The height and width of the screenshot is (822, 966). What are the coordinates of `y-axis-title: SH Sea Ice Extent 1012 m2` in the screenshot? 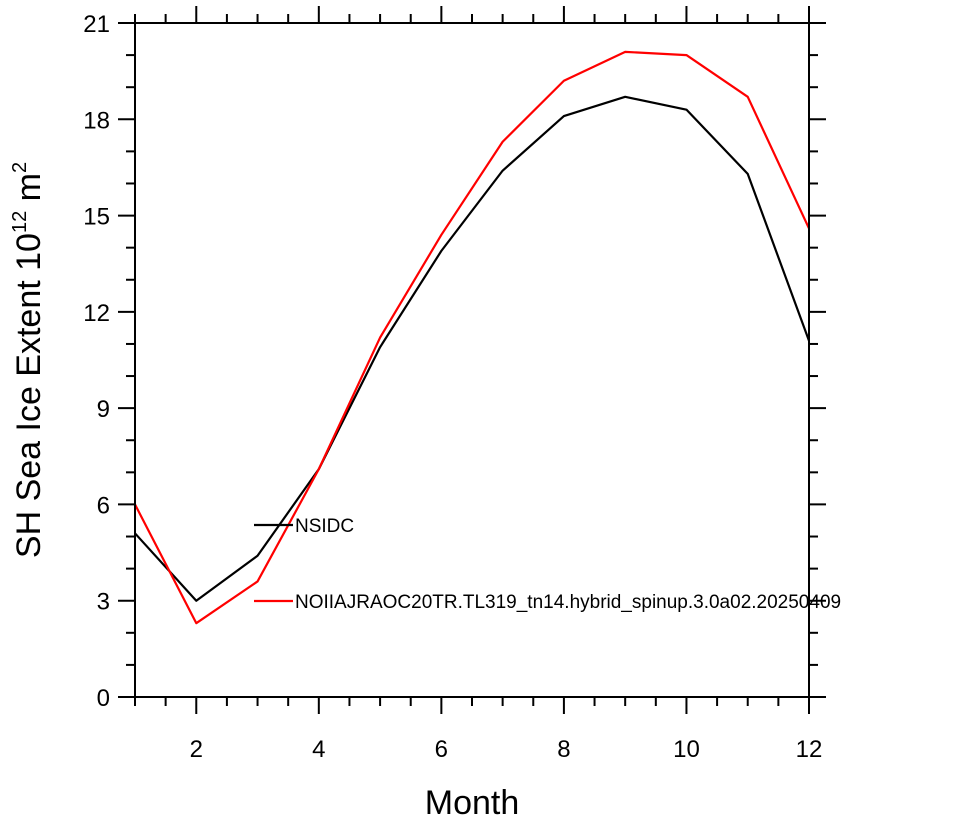 It's located at (28, 360).